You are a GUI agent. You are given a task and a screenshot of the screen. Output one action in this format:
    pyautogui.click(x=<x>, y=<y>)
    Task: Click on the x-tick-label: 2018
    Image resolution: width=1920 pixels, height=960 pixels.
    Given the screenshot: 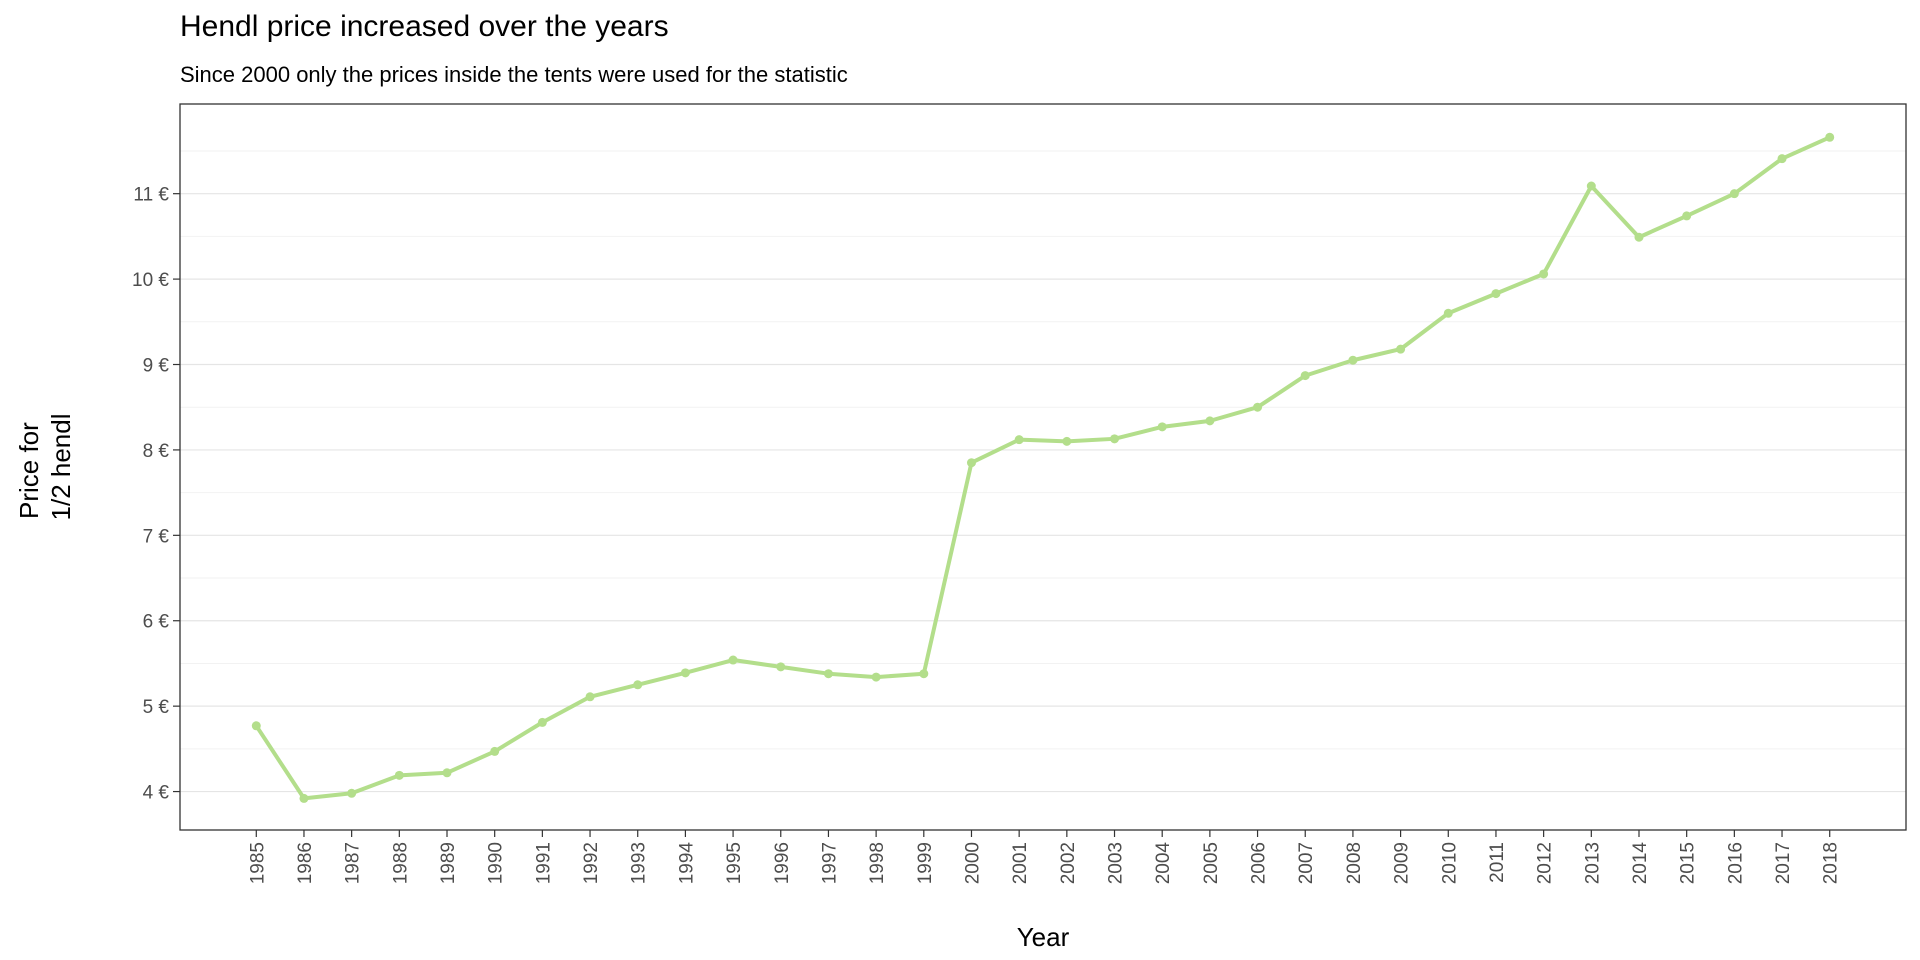 What is the action you would take?
    pyautogui.click(x=1831, y=863)
    